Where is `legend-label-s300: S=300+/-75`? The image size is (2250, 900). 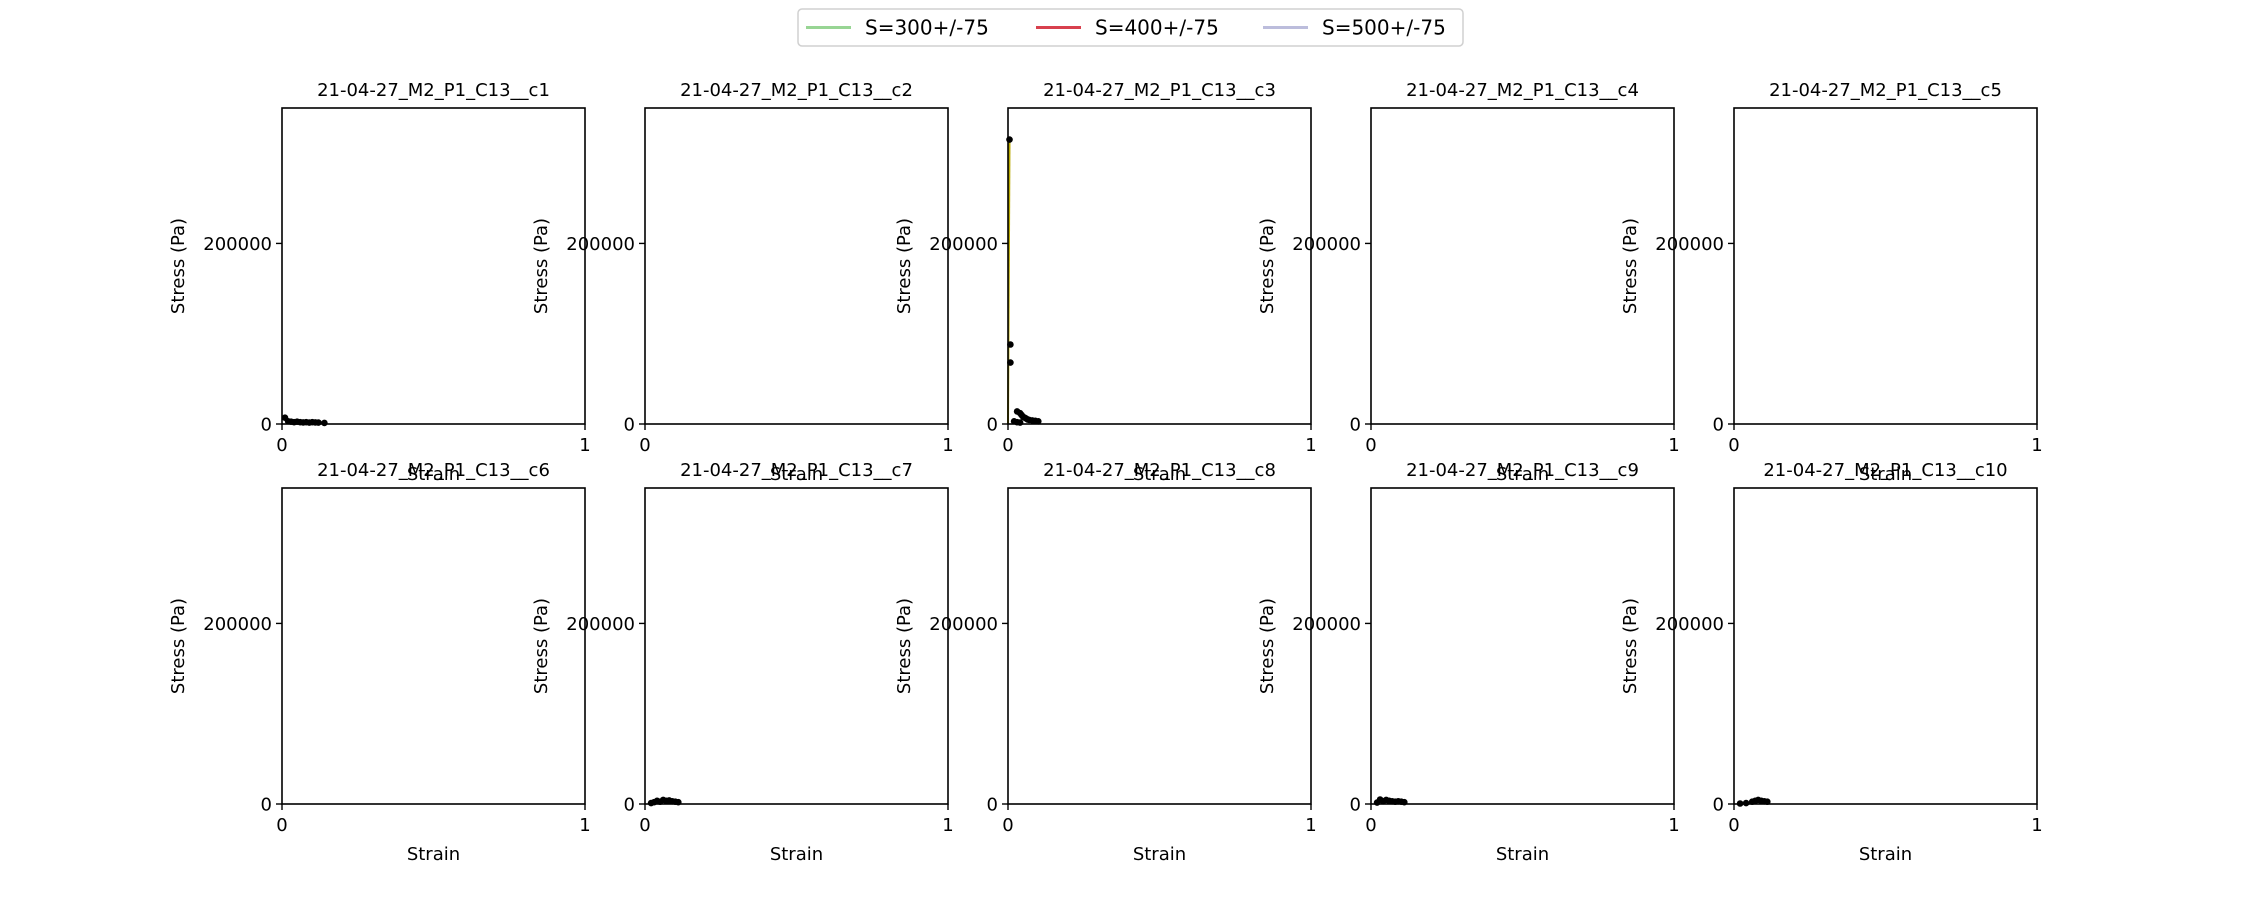 legend-label-s300: S=300+/-75 is located at coordinates (927, 28).